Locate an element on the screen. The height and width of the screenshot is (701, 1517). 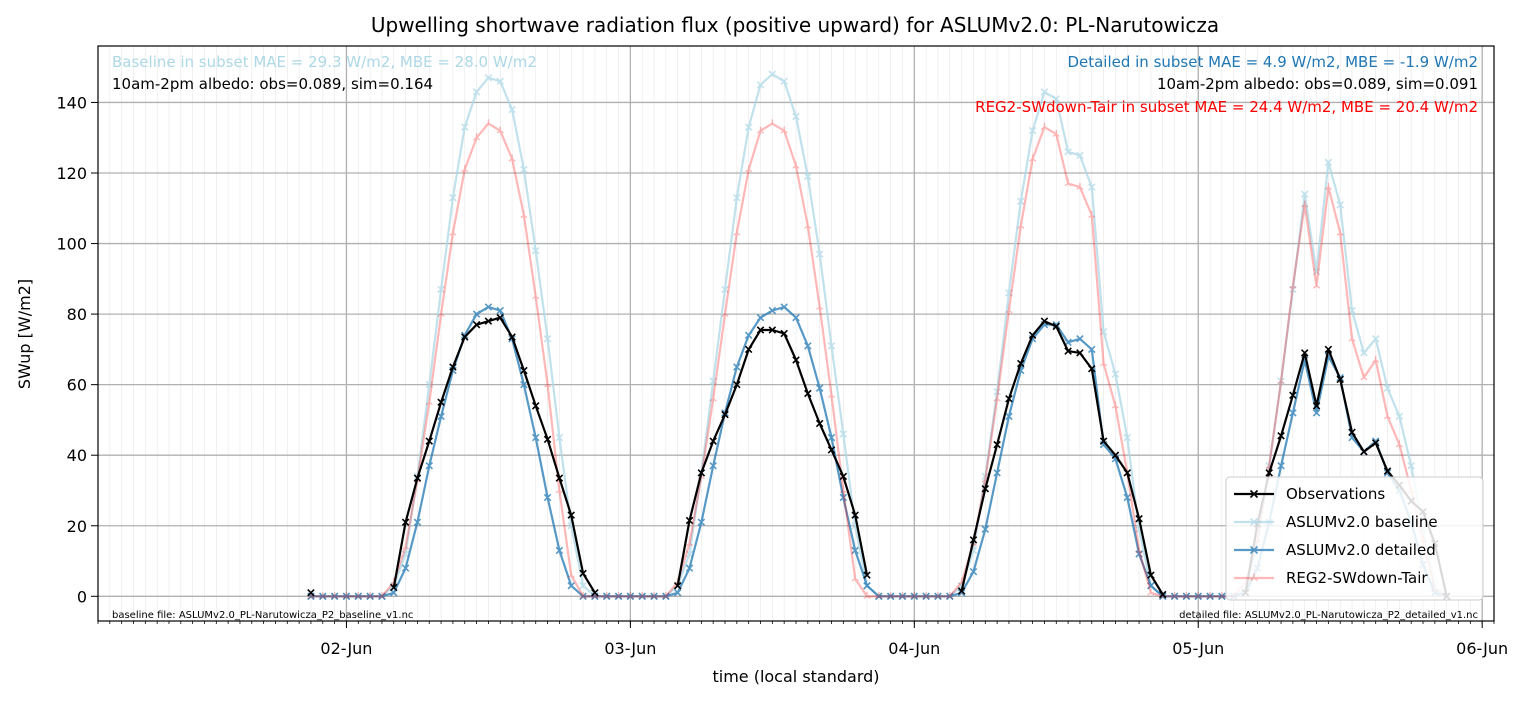
x-tick-label: 03-Jun is located at coordinates (630, 648).